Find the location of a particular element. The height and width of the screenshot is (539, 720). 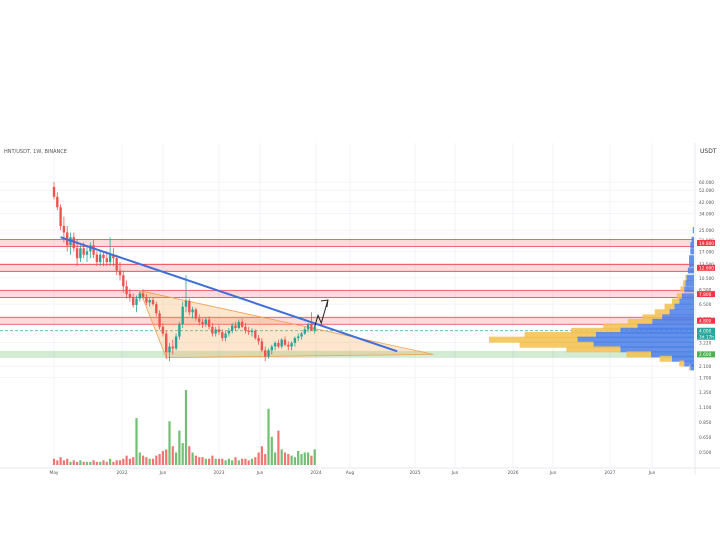

chart-title: HNT/USDT, 1W, BINANCE is located at coordinates (35, 152).